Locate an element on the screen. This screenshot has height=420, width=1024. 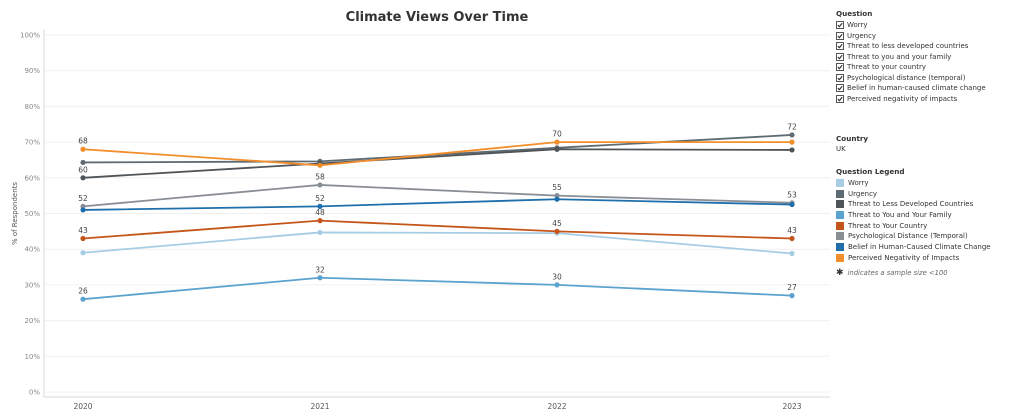
data-label: 32 is located at coordinates (320, 269).